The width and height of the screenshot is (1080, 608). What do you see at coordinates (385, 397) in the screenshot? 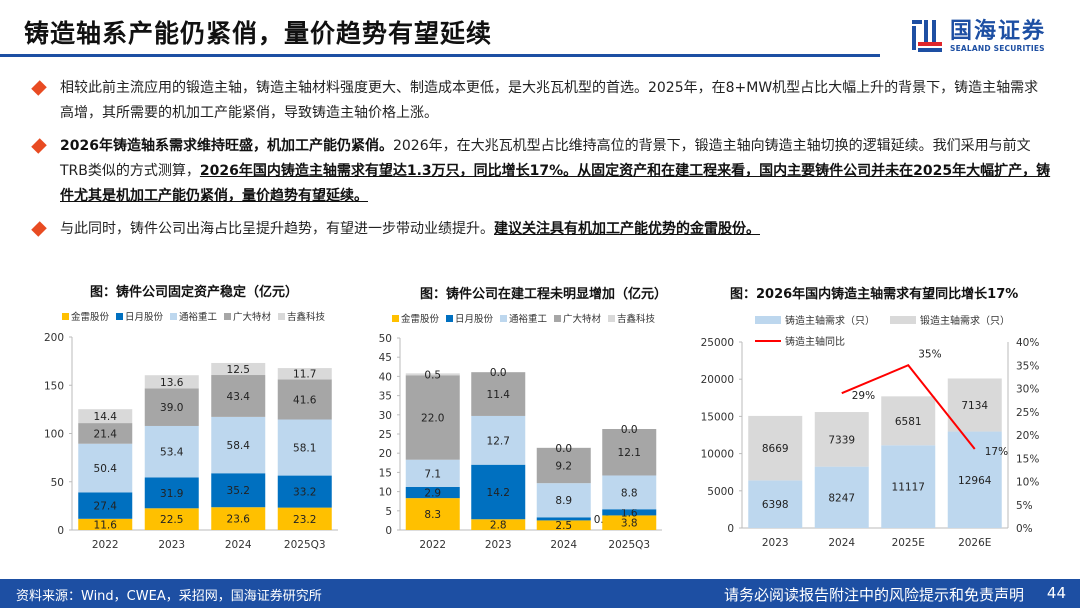
I see `y-tick-label: 35` at bounding box center [385, 397].